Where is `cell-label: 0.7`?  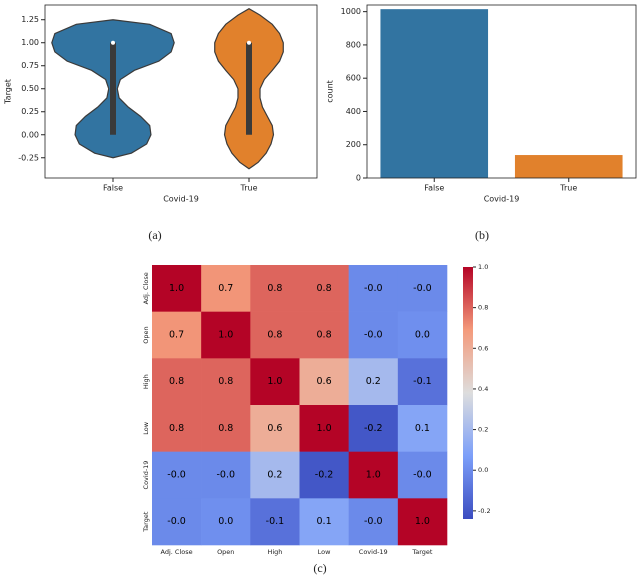 cell-label: 0.7 is located at coordinates (176, 335).